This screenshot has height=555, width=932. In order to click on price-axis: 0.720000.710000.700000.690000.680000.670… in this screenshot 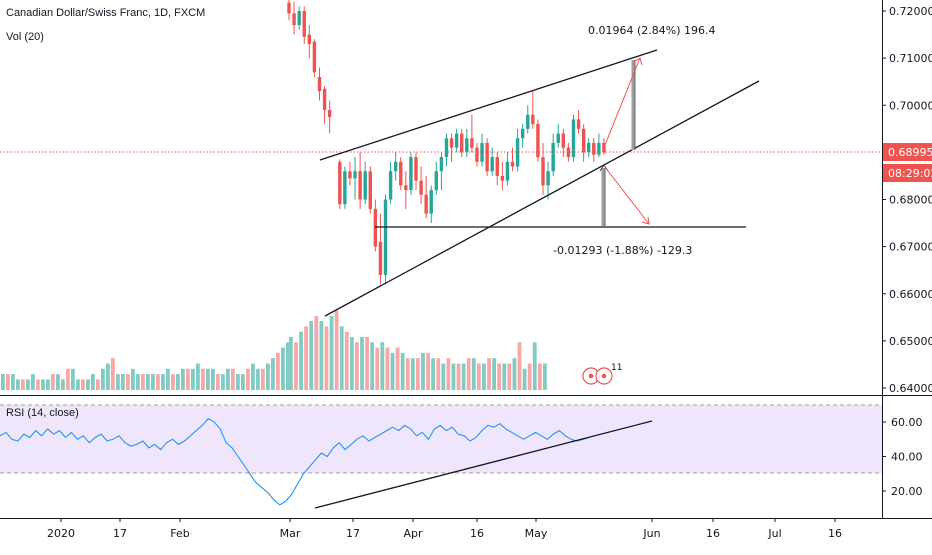, I will do `click(907, 200)`.